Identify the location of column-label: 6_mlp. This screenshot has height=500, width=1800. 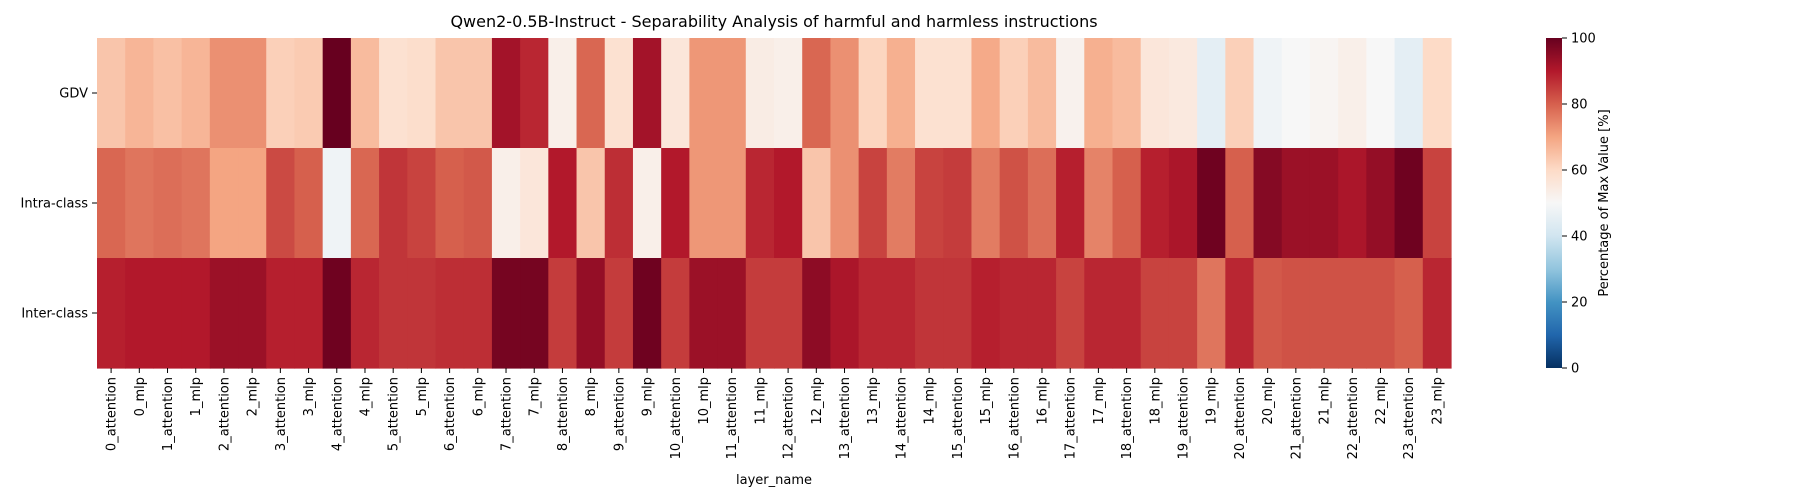
(478, 396).